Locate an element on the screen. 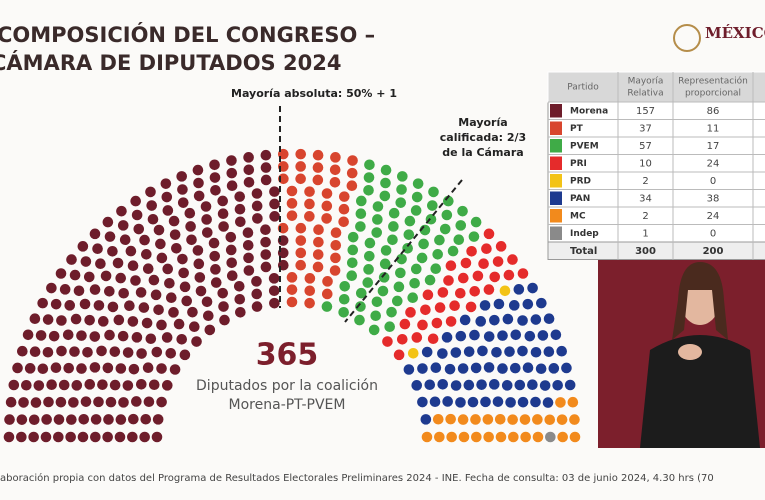 The image size is (765, 500). table-cell: 57 is located at coordinates (645, 146).